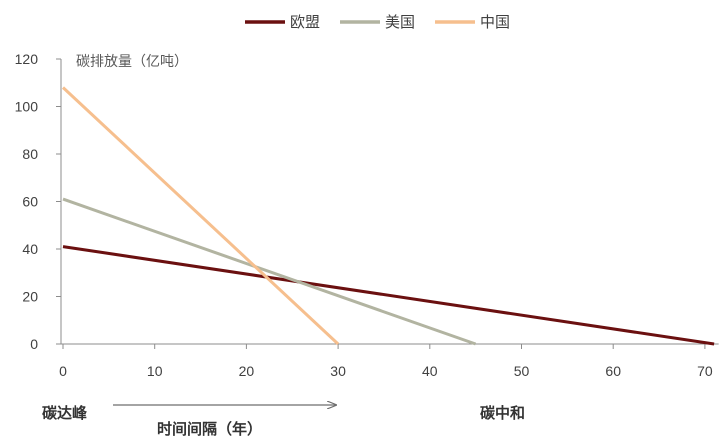 The width and height of the screenshot is (724, 446). Describe the element at coordinates (430, 371) in the screenshot. I see `x-tick-label: 40` at that location.